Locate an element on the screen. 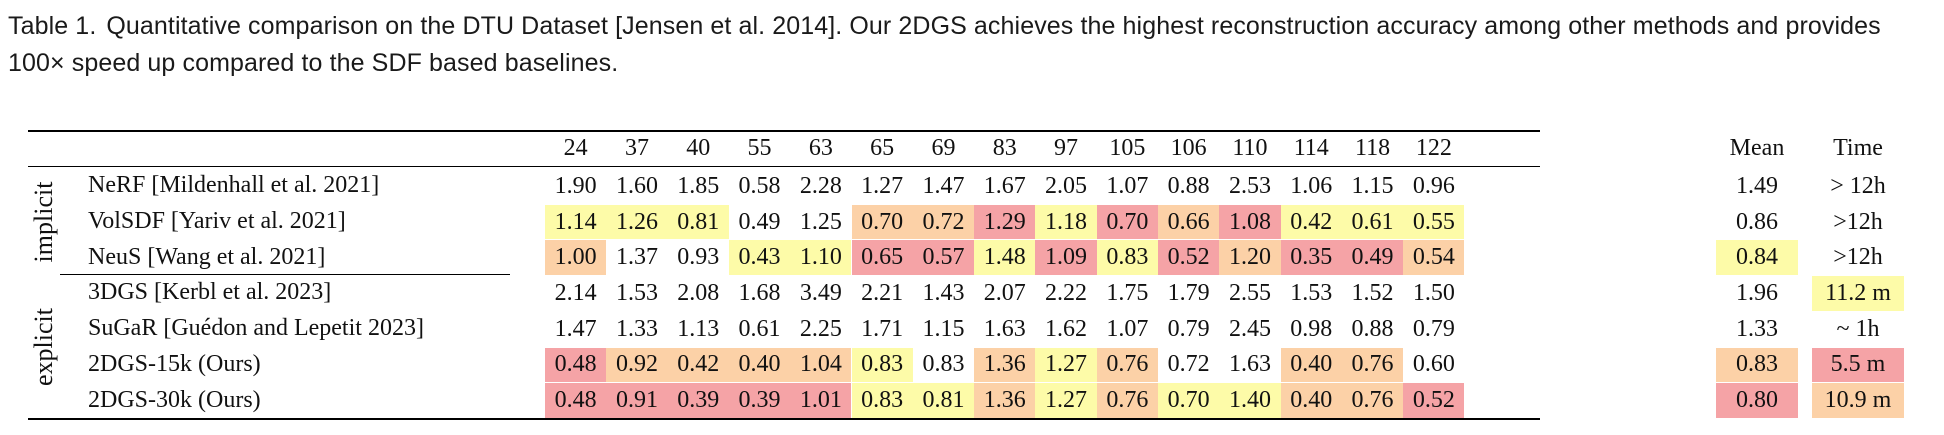 This screenshot has width=1944, height=435. column-header-scan: 55 is located at coordinates (759, 147).